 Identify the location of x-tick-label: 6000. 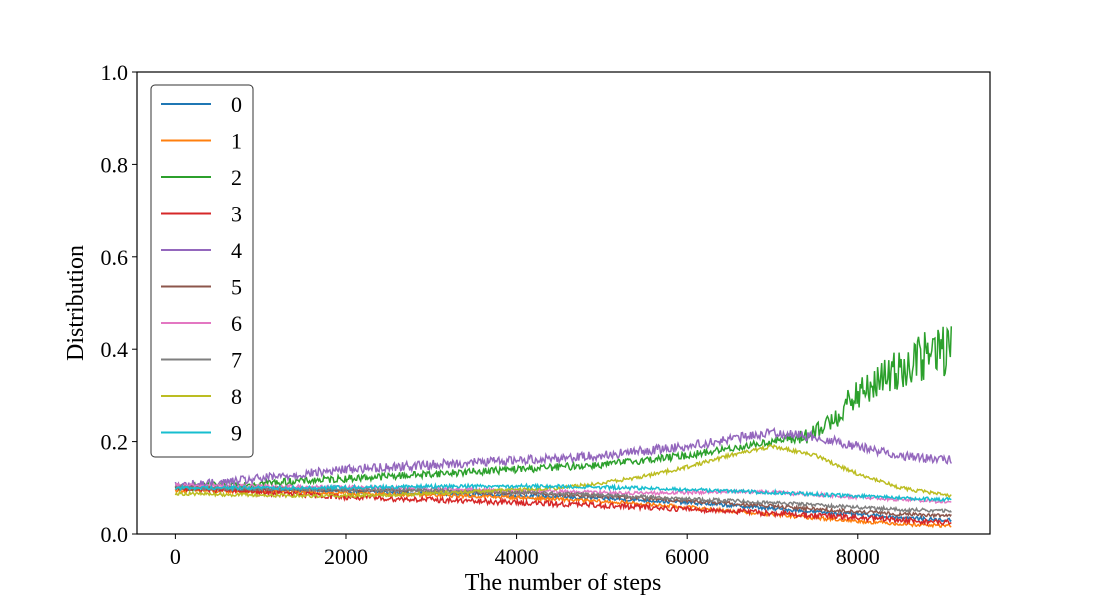
(687, 556).